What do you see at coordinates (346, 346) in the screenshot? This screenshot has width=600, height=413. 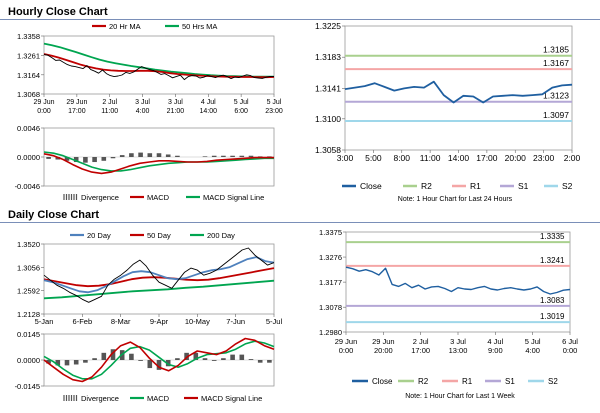 I see `weekly_pivot-xtick-label: 29 Jun 0:00` at bounding box center [346, 346].